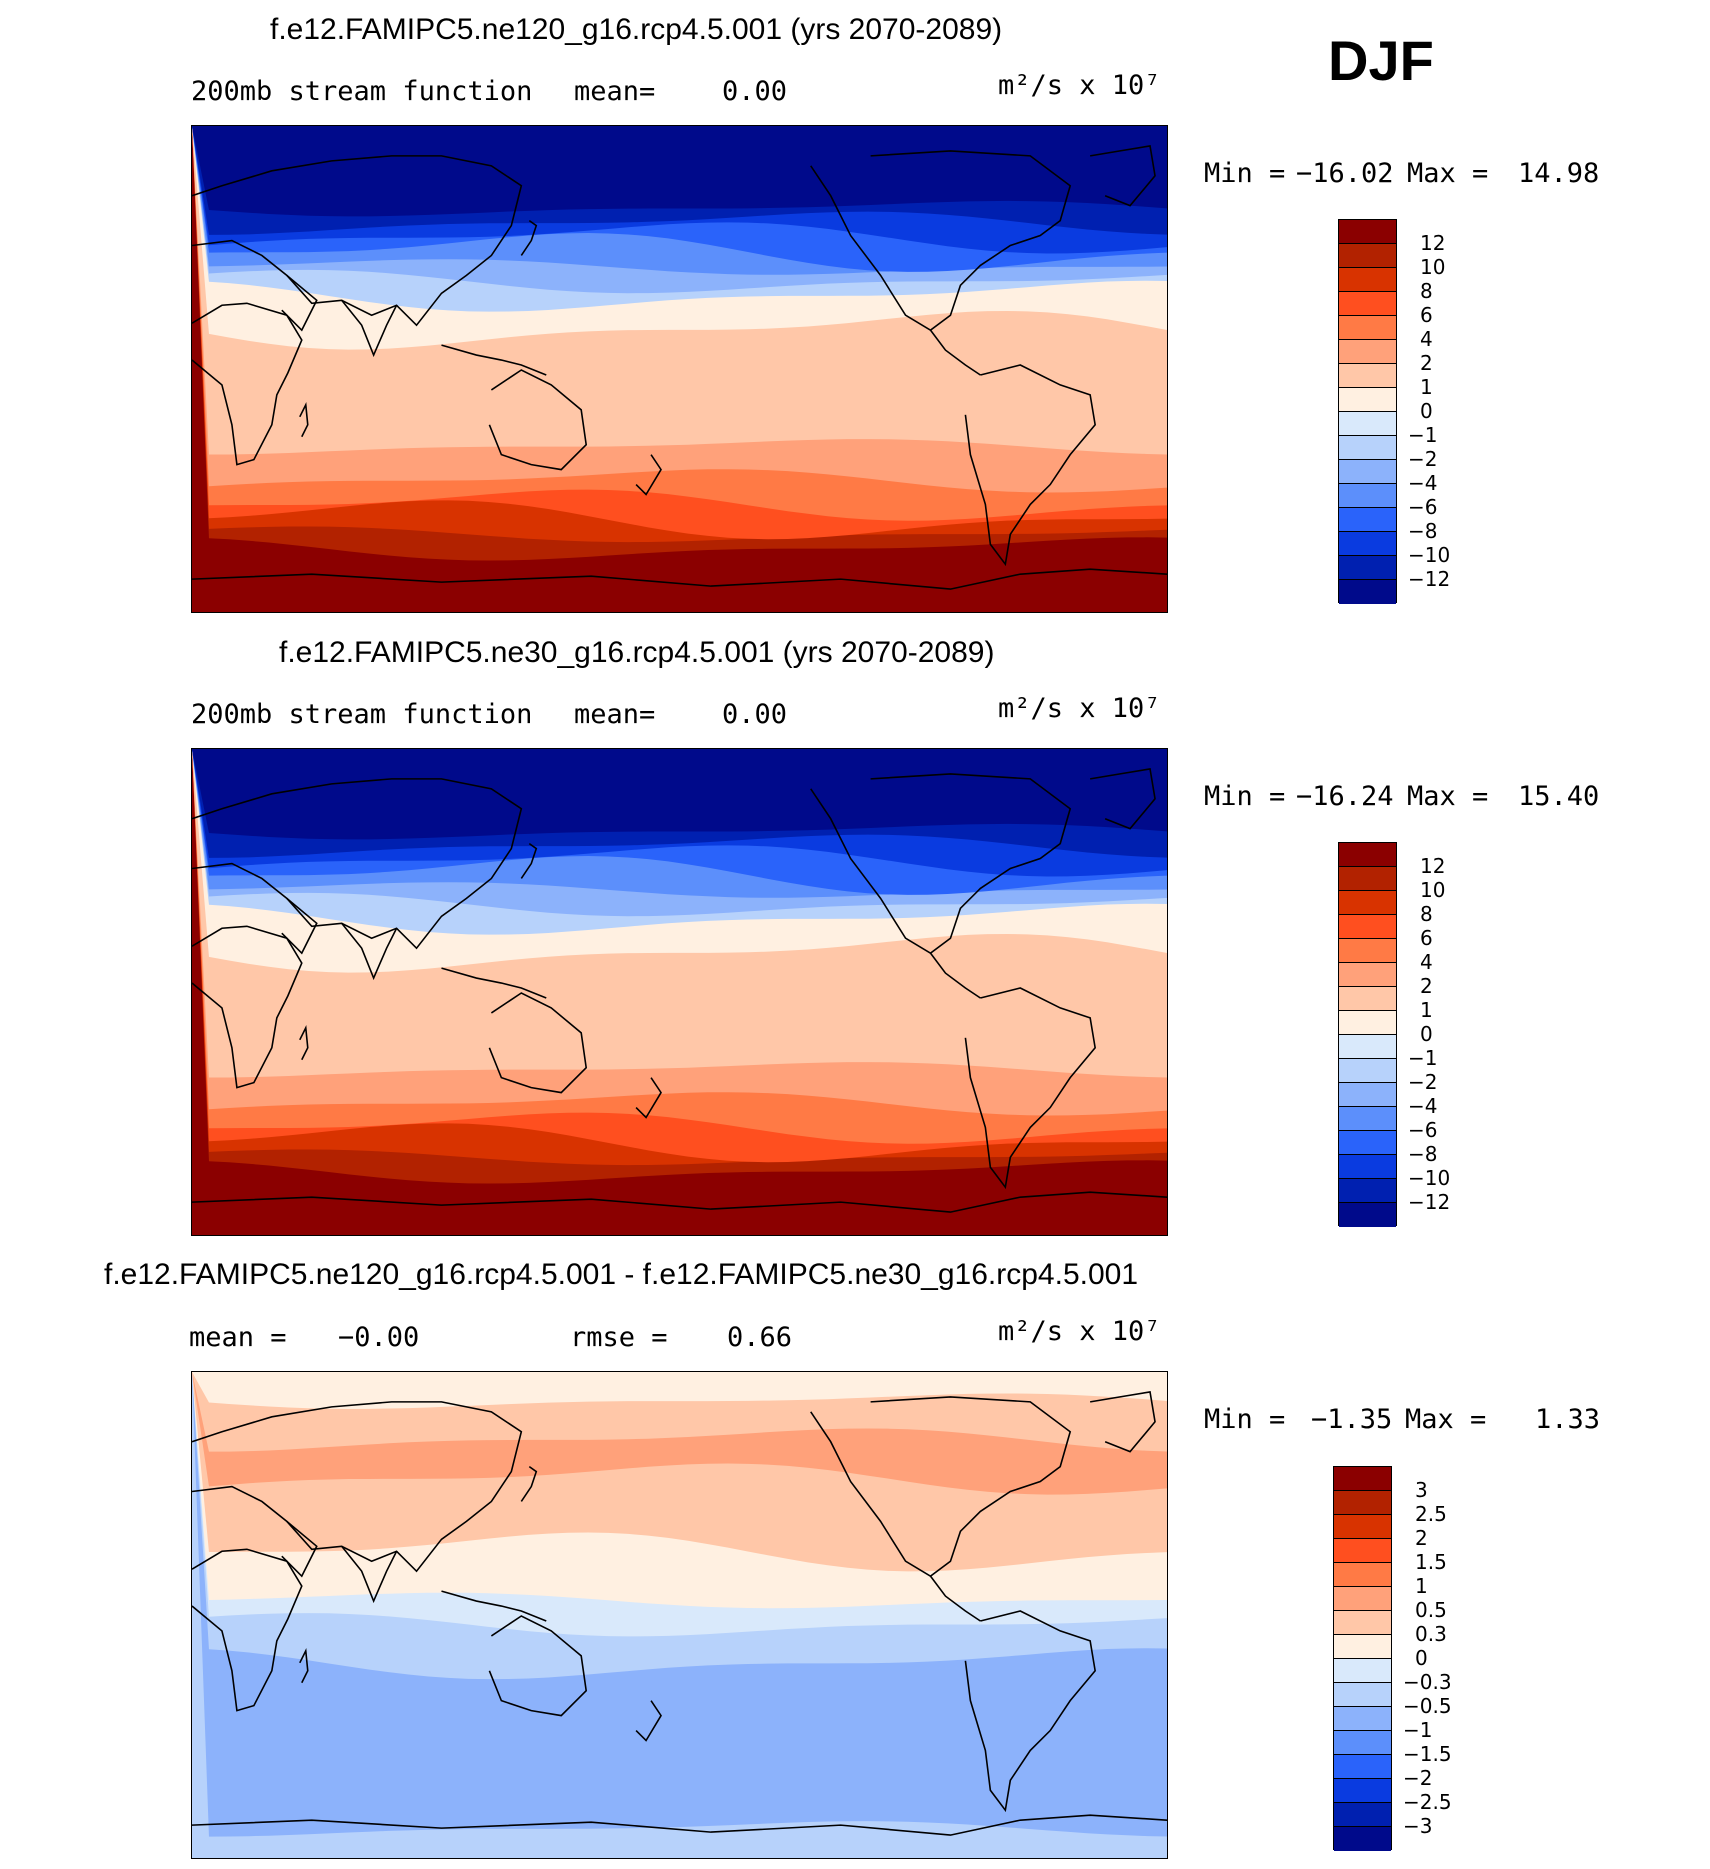  Describe the element at coordinates (1427, 1682) in the screenshot. I see `colorbar-level-label: −0.3` at that location.